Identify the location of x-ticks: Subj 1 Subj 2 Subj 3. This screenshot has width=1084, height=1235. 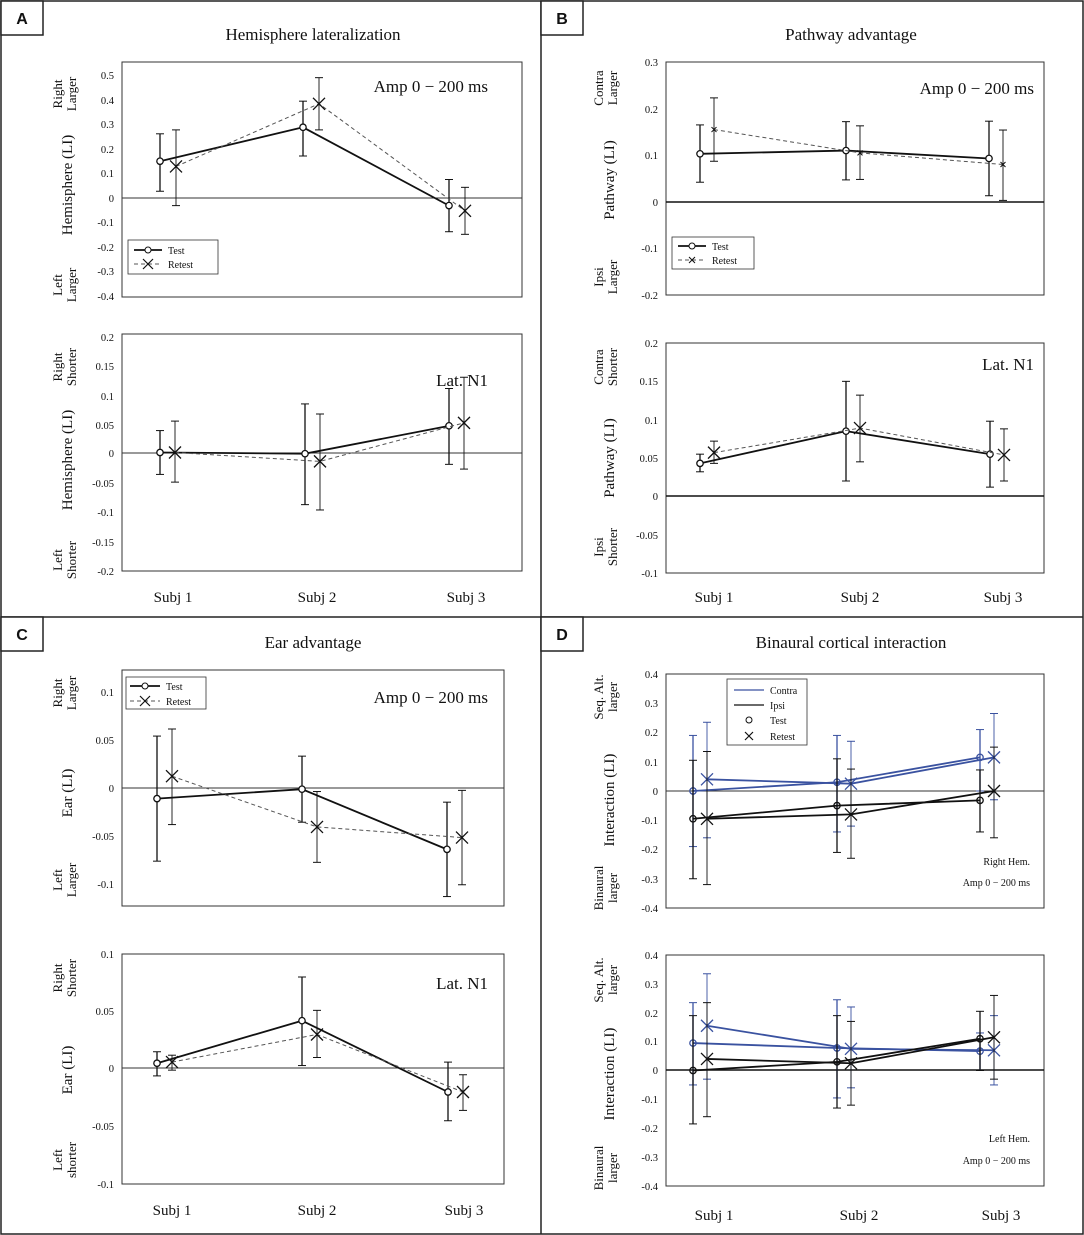
(320, 598).